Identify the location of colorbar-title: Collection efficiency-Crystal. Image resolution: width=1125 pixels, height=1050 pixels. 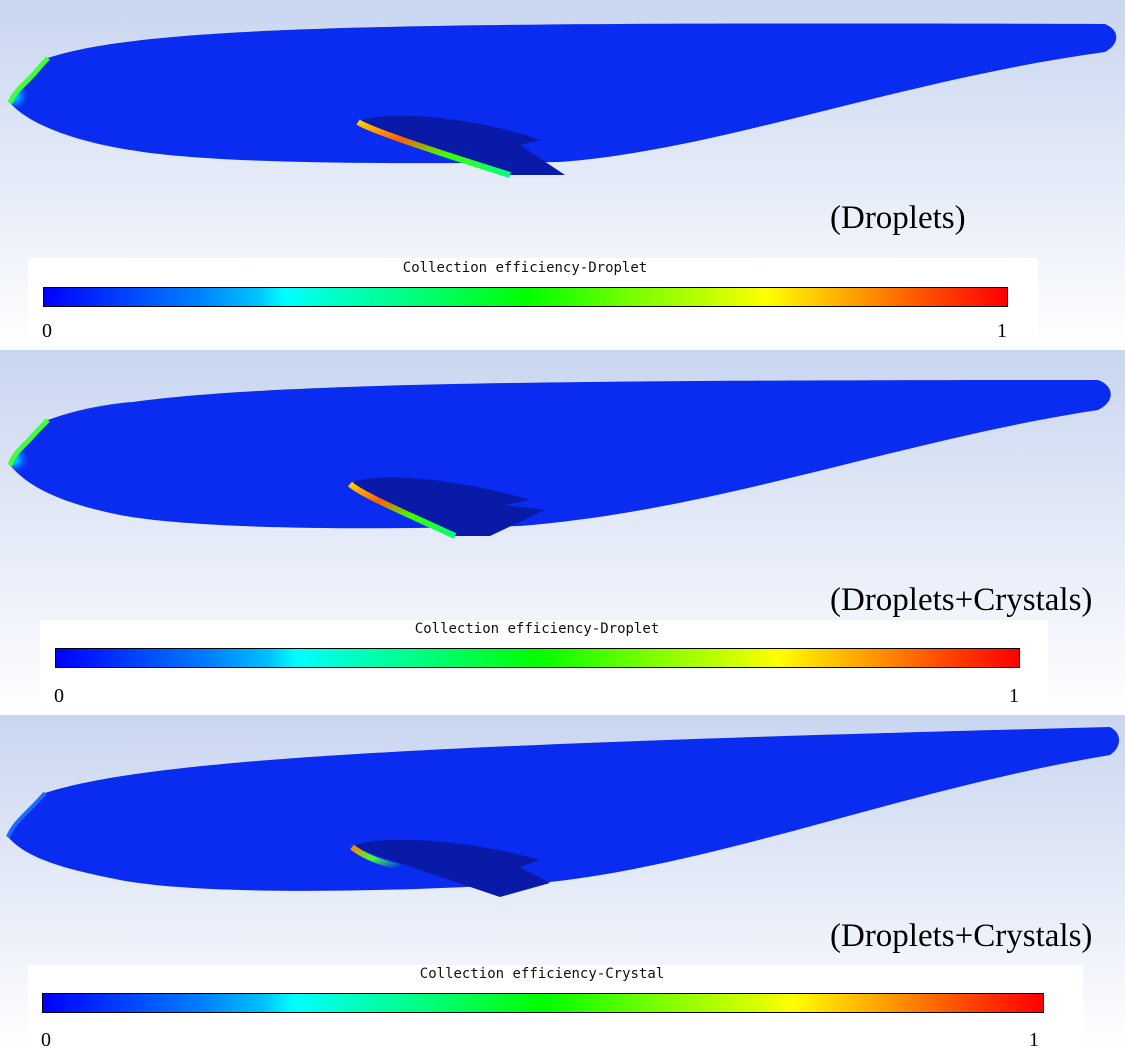
(542, 974).